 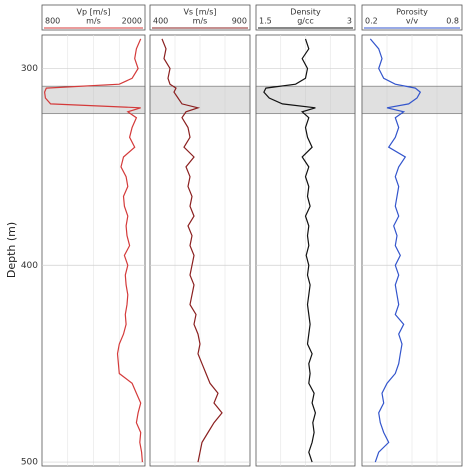 What do you see at coordinates (371, 21) in the screenshot?
I see `x-tick-label: 0.2` at bounding box center [371, 21].